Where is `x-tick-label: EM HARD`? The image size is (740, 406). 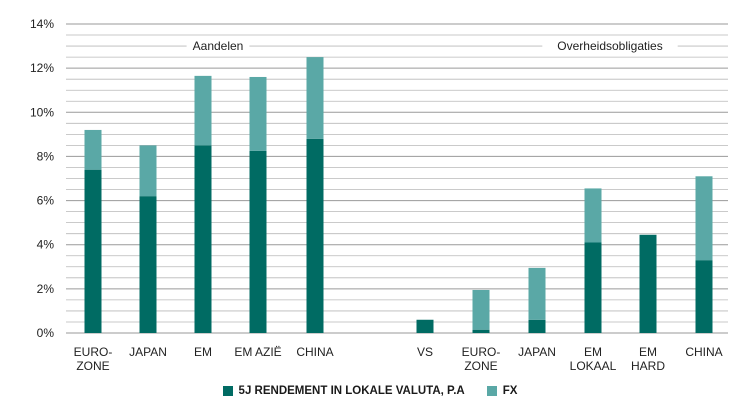 x-tick-label: EM HARD is located at coordinates (648, 359).